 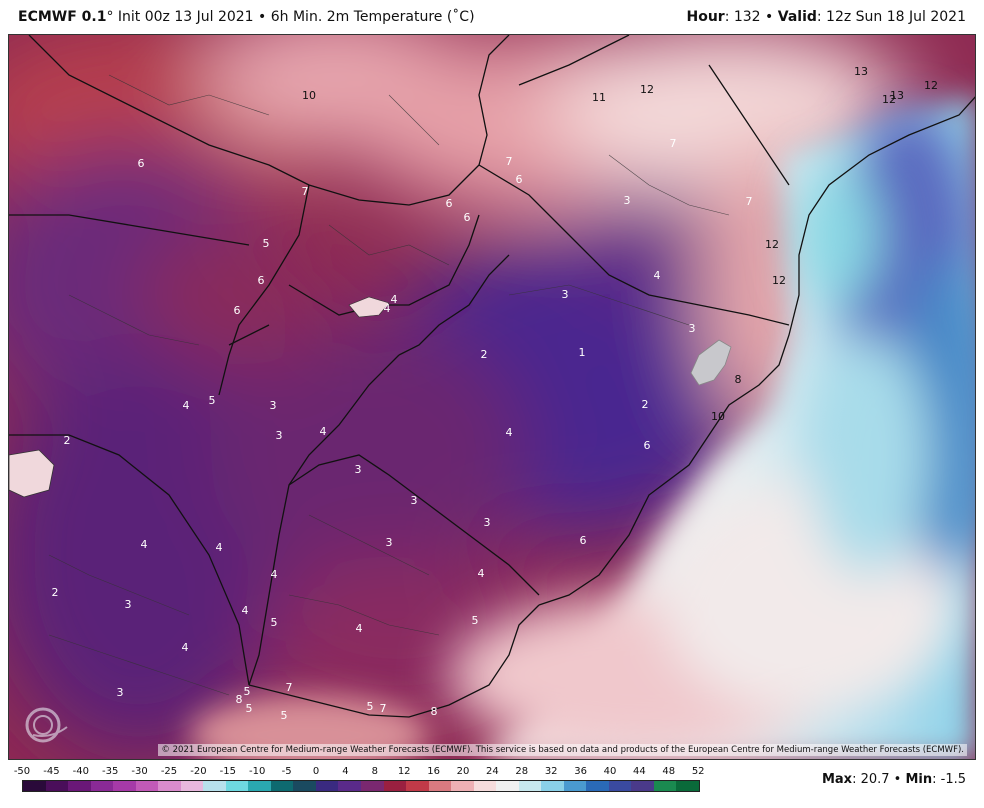 What do you see at coordinates (110, 771) in the screenshot?
I see `legend-tick-label: -35` at bounding box center [110, 771].